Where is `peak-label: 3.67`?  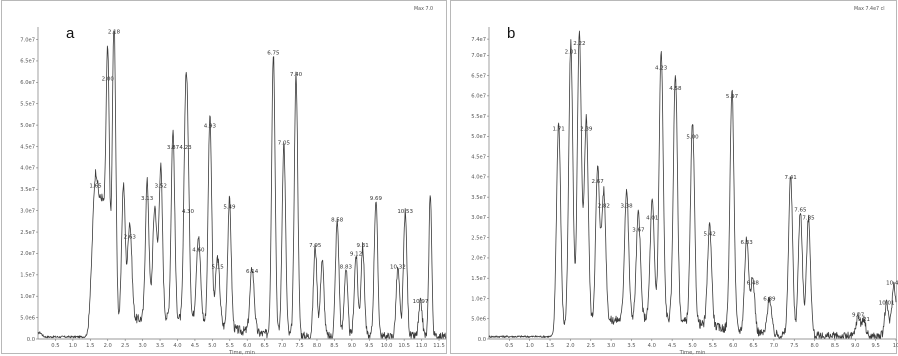 peak-label: 3.67 is located at coordinates (638, 231).